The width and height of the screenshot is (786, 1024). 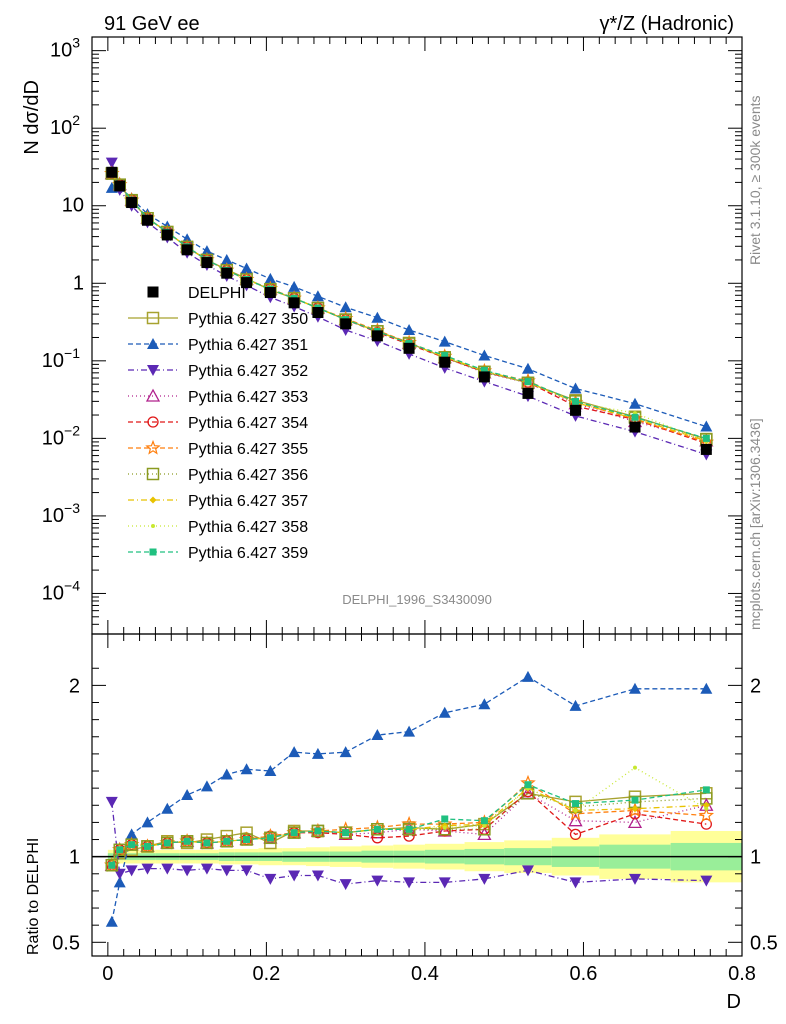 I want to click on legend-label: Pythia 6.427 350, so click(x=248, y=319).